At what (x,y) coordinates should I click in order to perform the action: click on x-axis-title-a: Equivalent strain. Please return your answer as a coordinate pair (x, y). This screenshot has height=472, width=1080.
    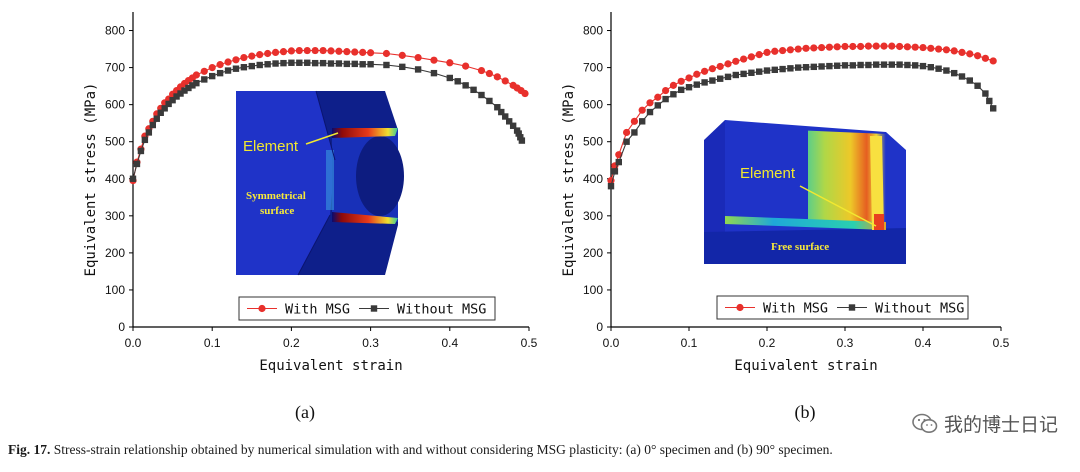
    Looking at the image, I should click on (330, 366).